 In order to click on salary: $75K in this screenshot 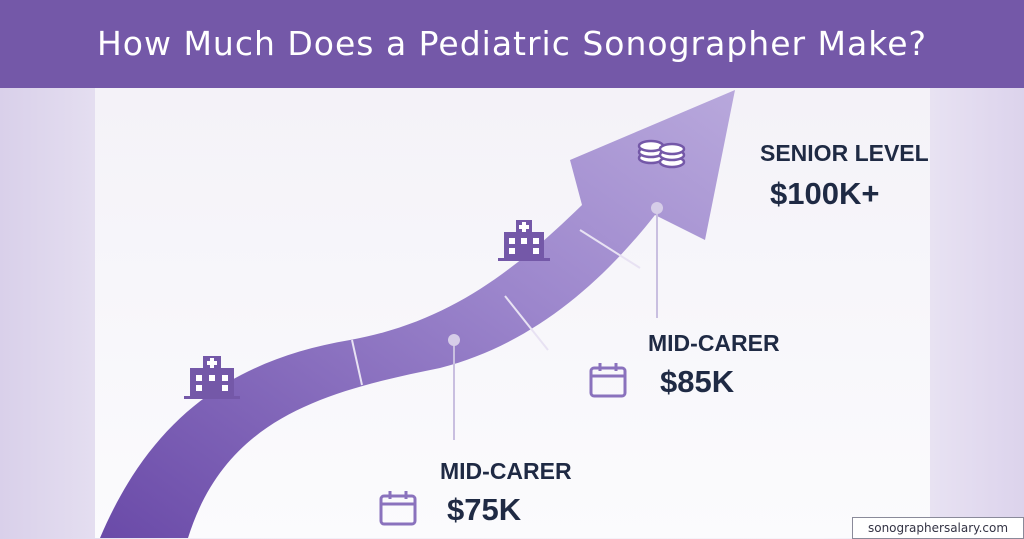, I will do `click(484, 509)`.